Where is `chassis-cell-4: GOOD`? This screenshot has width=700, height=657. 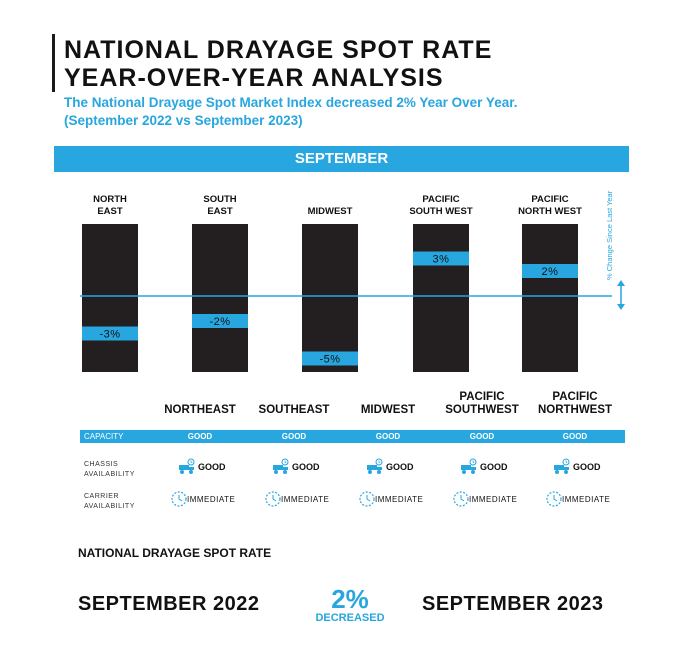
chassis-cell-4: GOOD is located at coordinates (588, 467).